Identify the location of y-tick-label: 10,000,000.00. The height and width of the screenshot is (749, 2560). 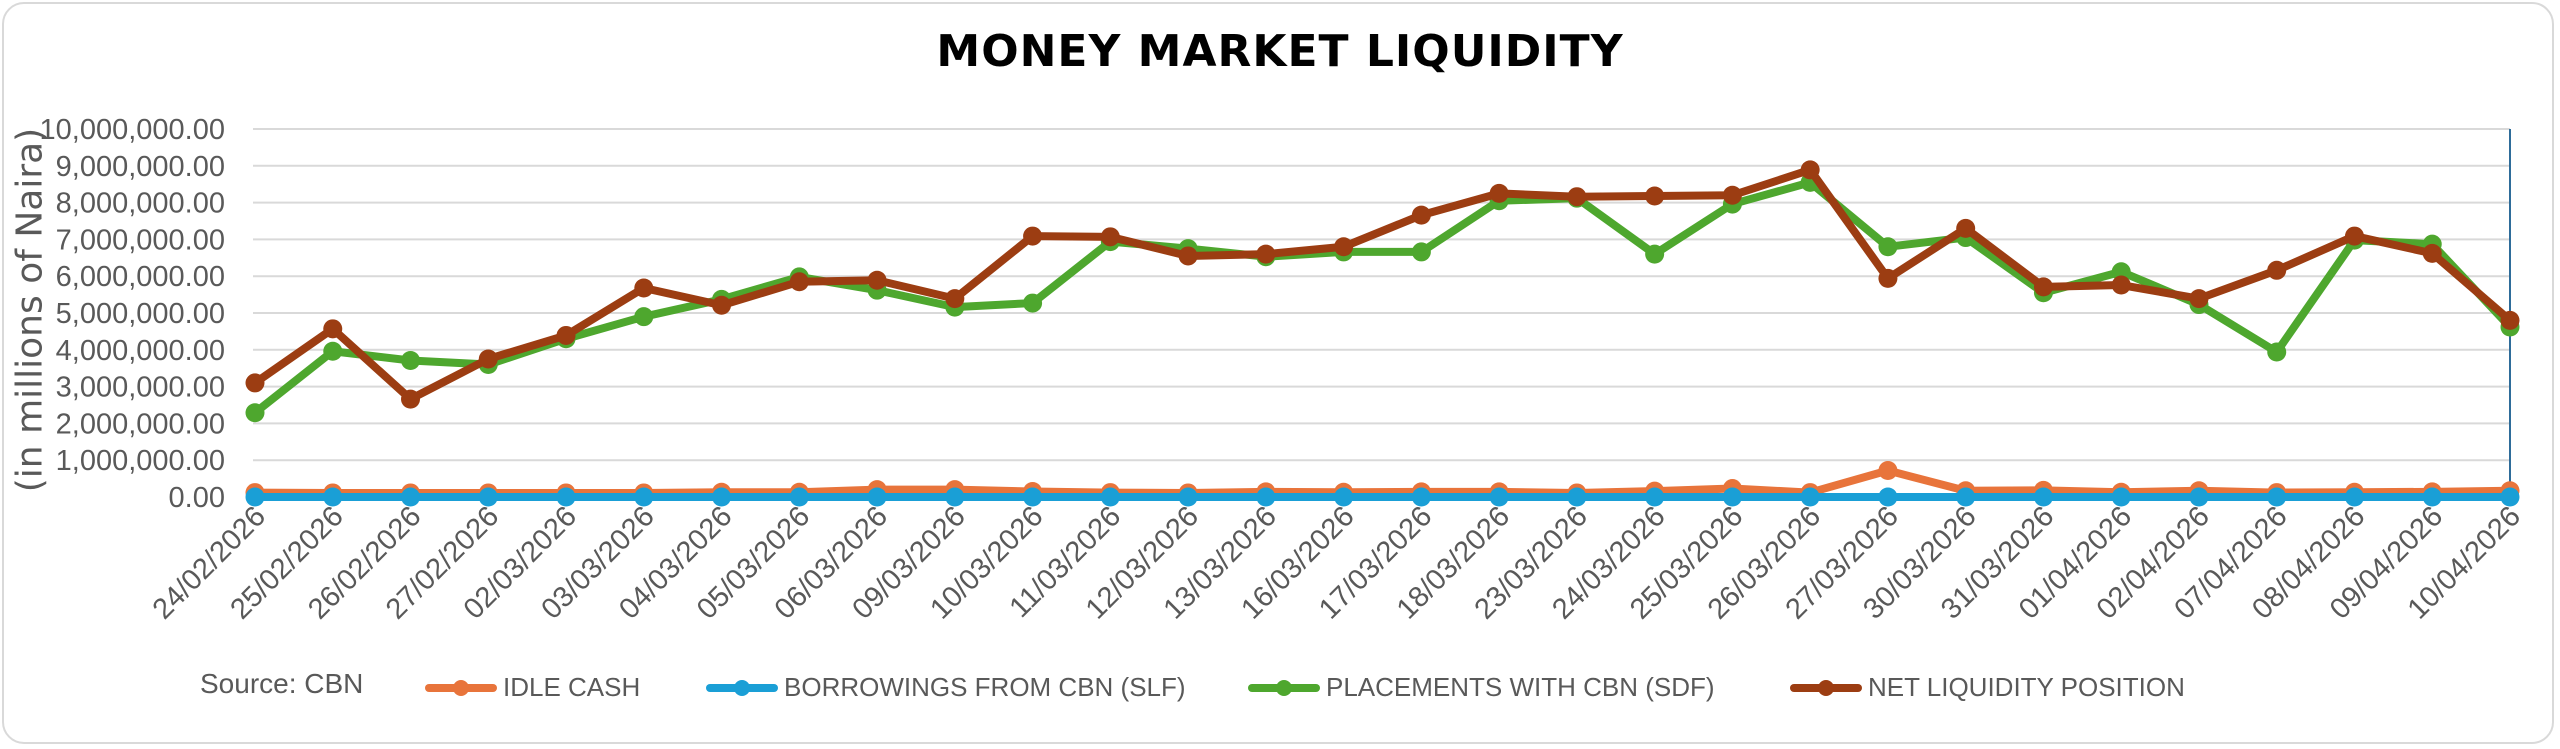
(132, 130).